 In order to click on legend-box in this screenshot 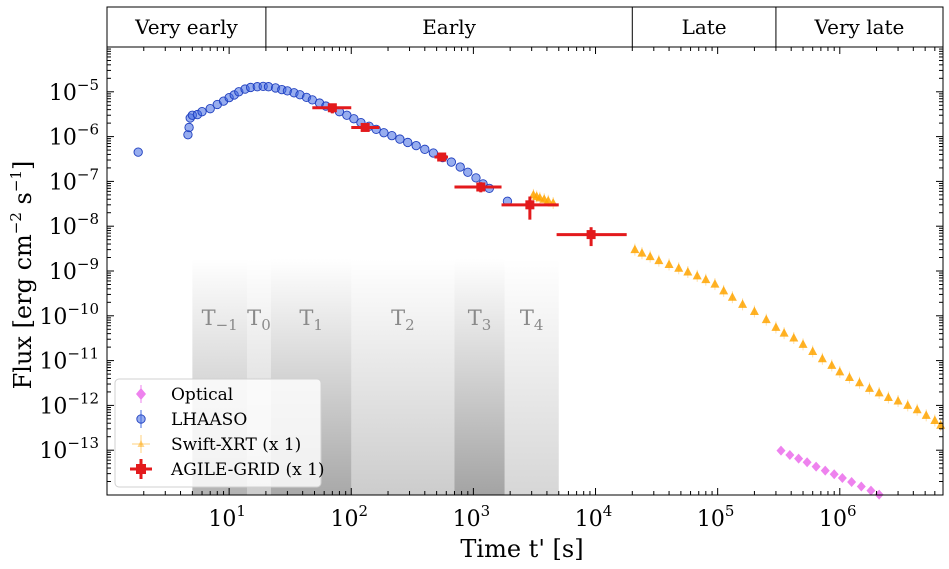, I will do `click(218, 433)`.